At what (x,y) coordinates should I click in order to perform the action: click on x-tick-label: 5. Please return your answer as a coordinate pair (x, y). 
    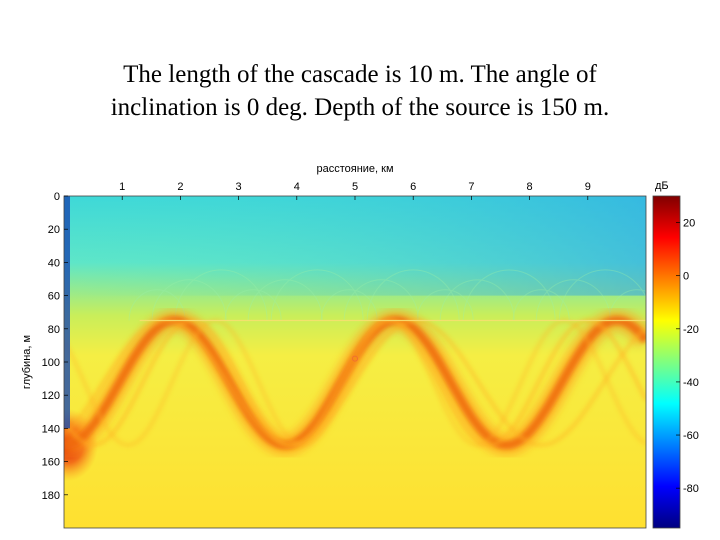
    Looking at the image, I should click on (355, 187).